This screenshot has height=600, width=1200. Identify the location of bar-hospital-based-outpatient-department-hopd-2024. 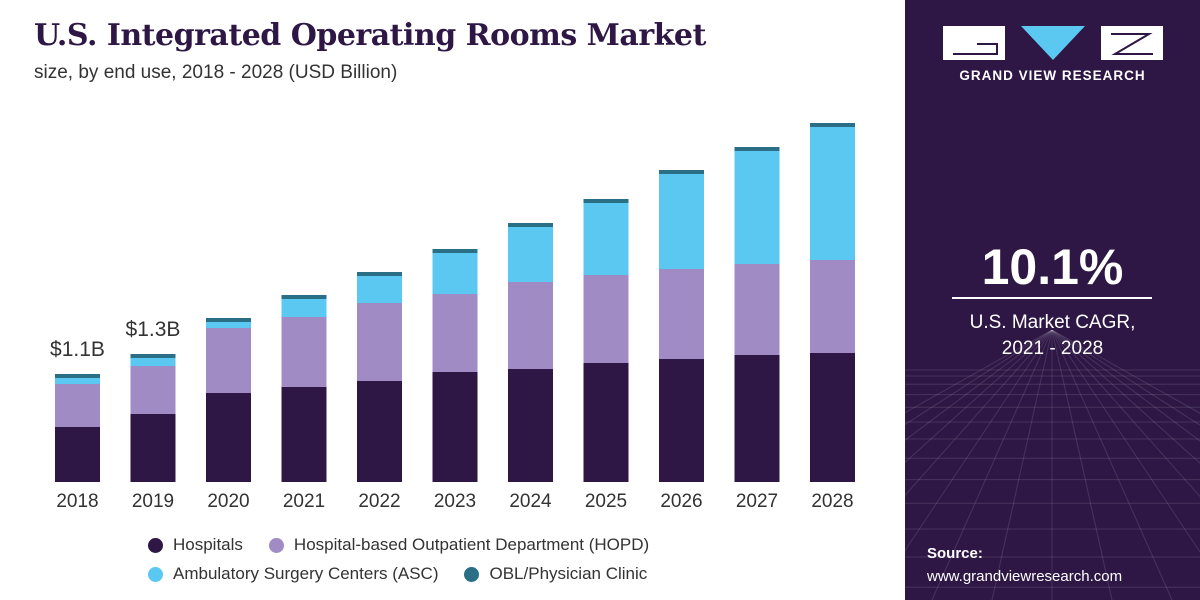
(530, 325).